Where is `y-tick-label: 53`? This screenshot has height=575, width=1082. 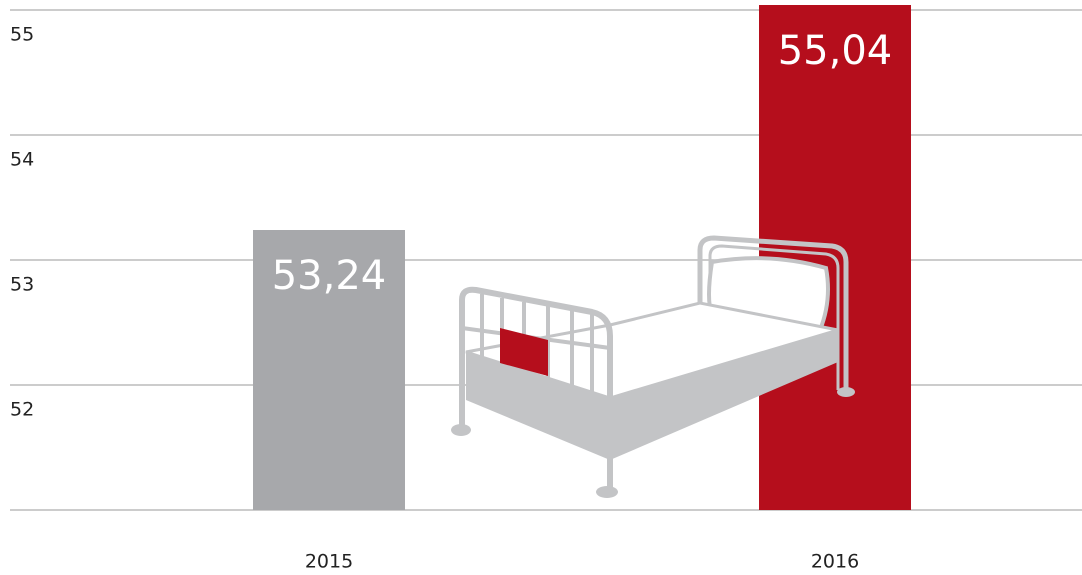 y-tick-label: 53 is located at coordinates (22, 285).